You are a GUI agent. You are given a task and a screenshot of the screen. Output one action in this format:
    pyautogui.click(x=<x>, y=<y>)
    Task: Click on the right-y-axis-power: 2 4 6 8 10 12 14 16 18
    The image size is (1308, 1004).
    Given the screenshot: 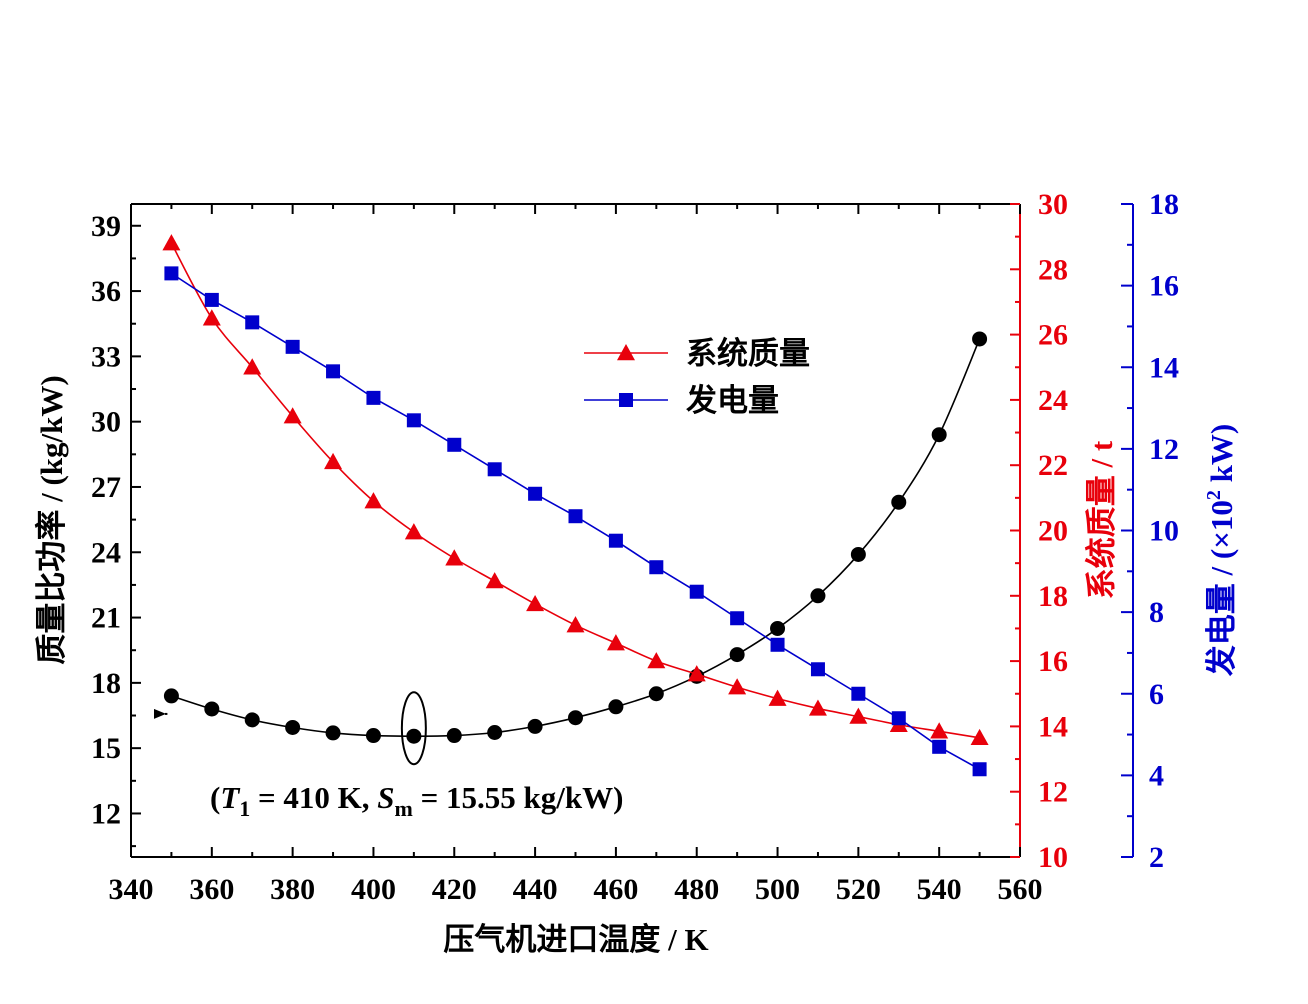 What is the action you would take?
    pyautogui.click(x=1150, y=531)
    